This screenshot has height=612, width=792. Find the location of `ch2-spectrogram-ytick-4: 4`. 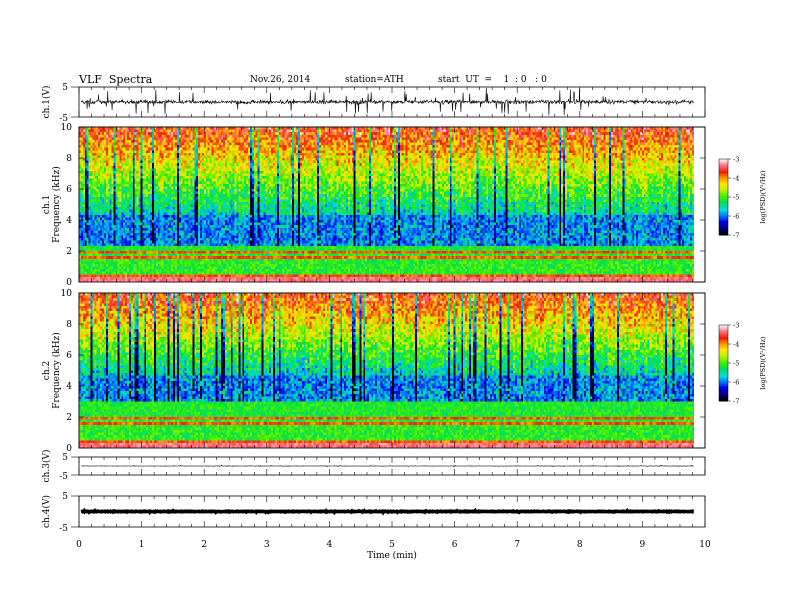

ch2-spectrogram-ytick-4: 4 is located at coordinates (69, 387).